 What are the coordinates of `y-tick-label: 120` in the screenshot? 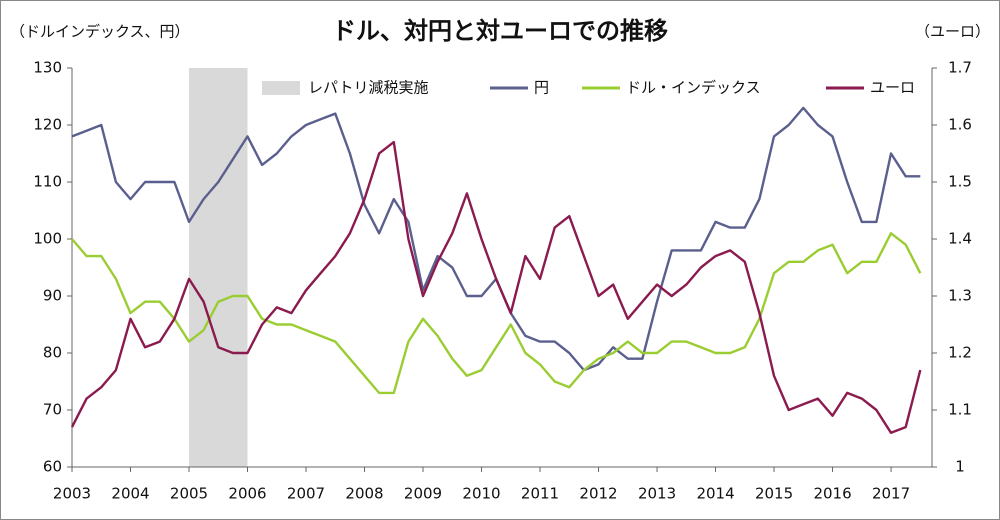 It's located at (47, 125).